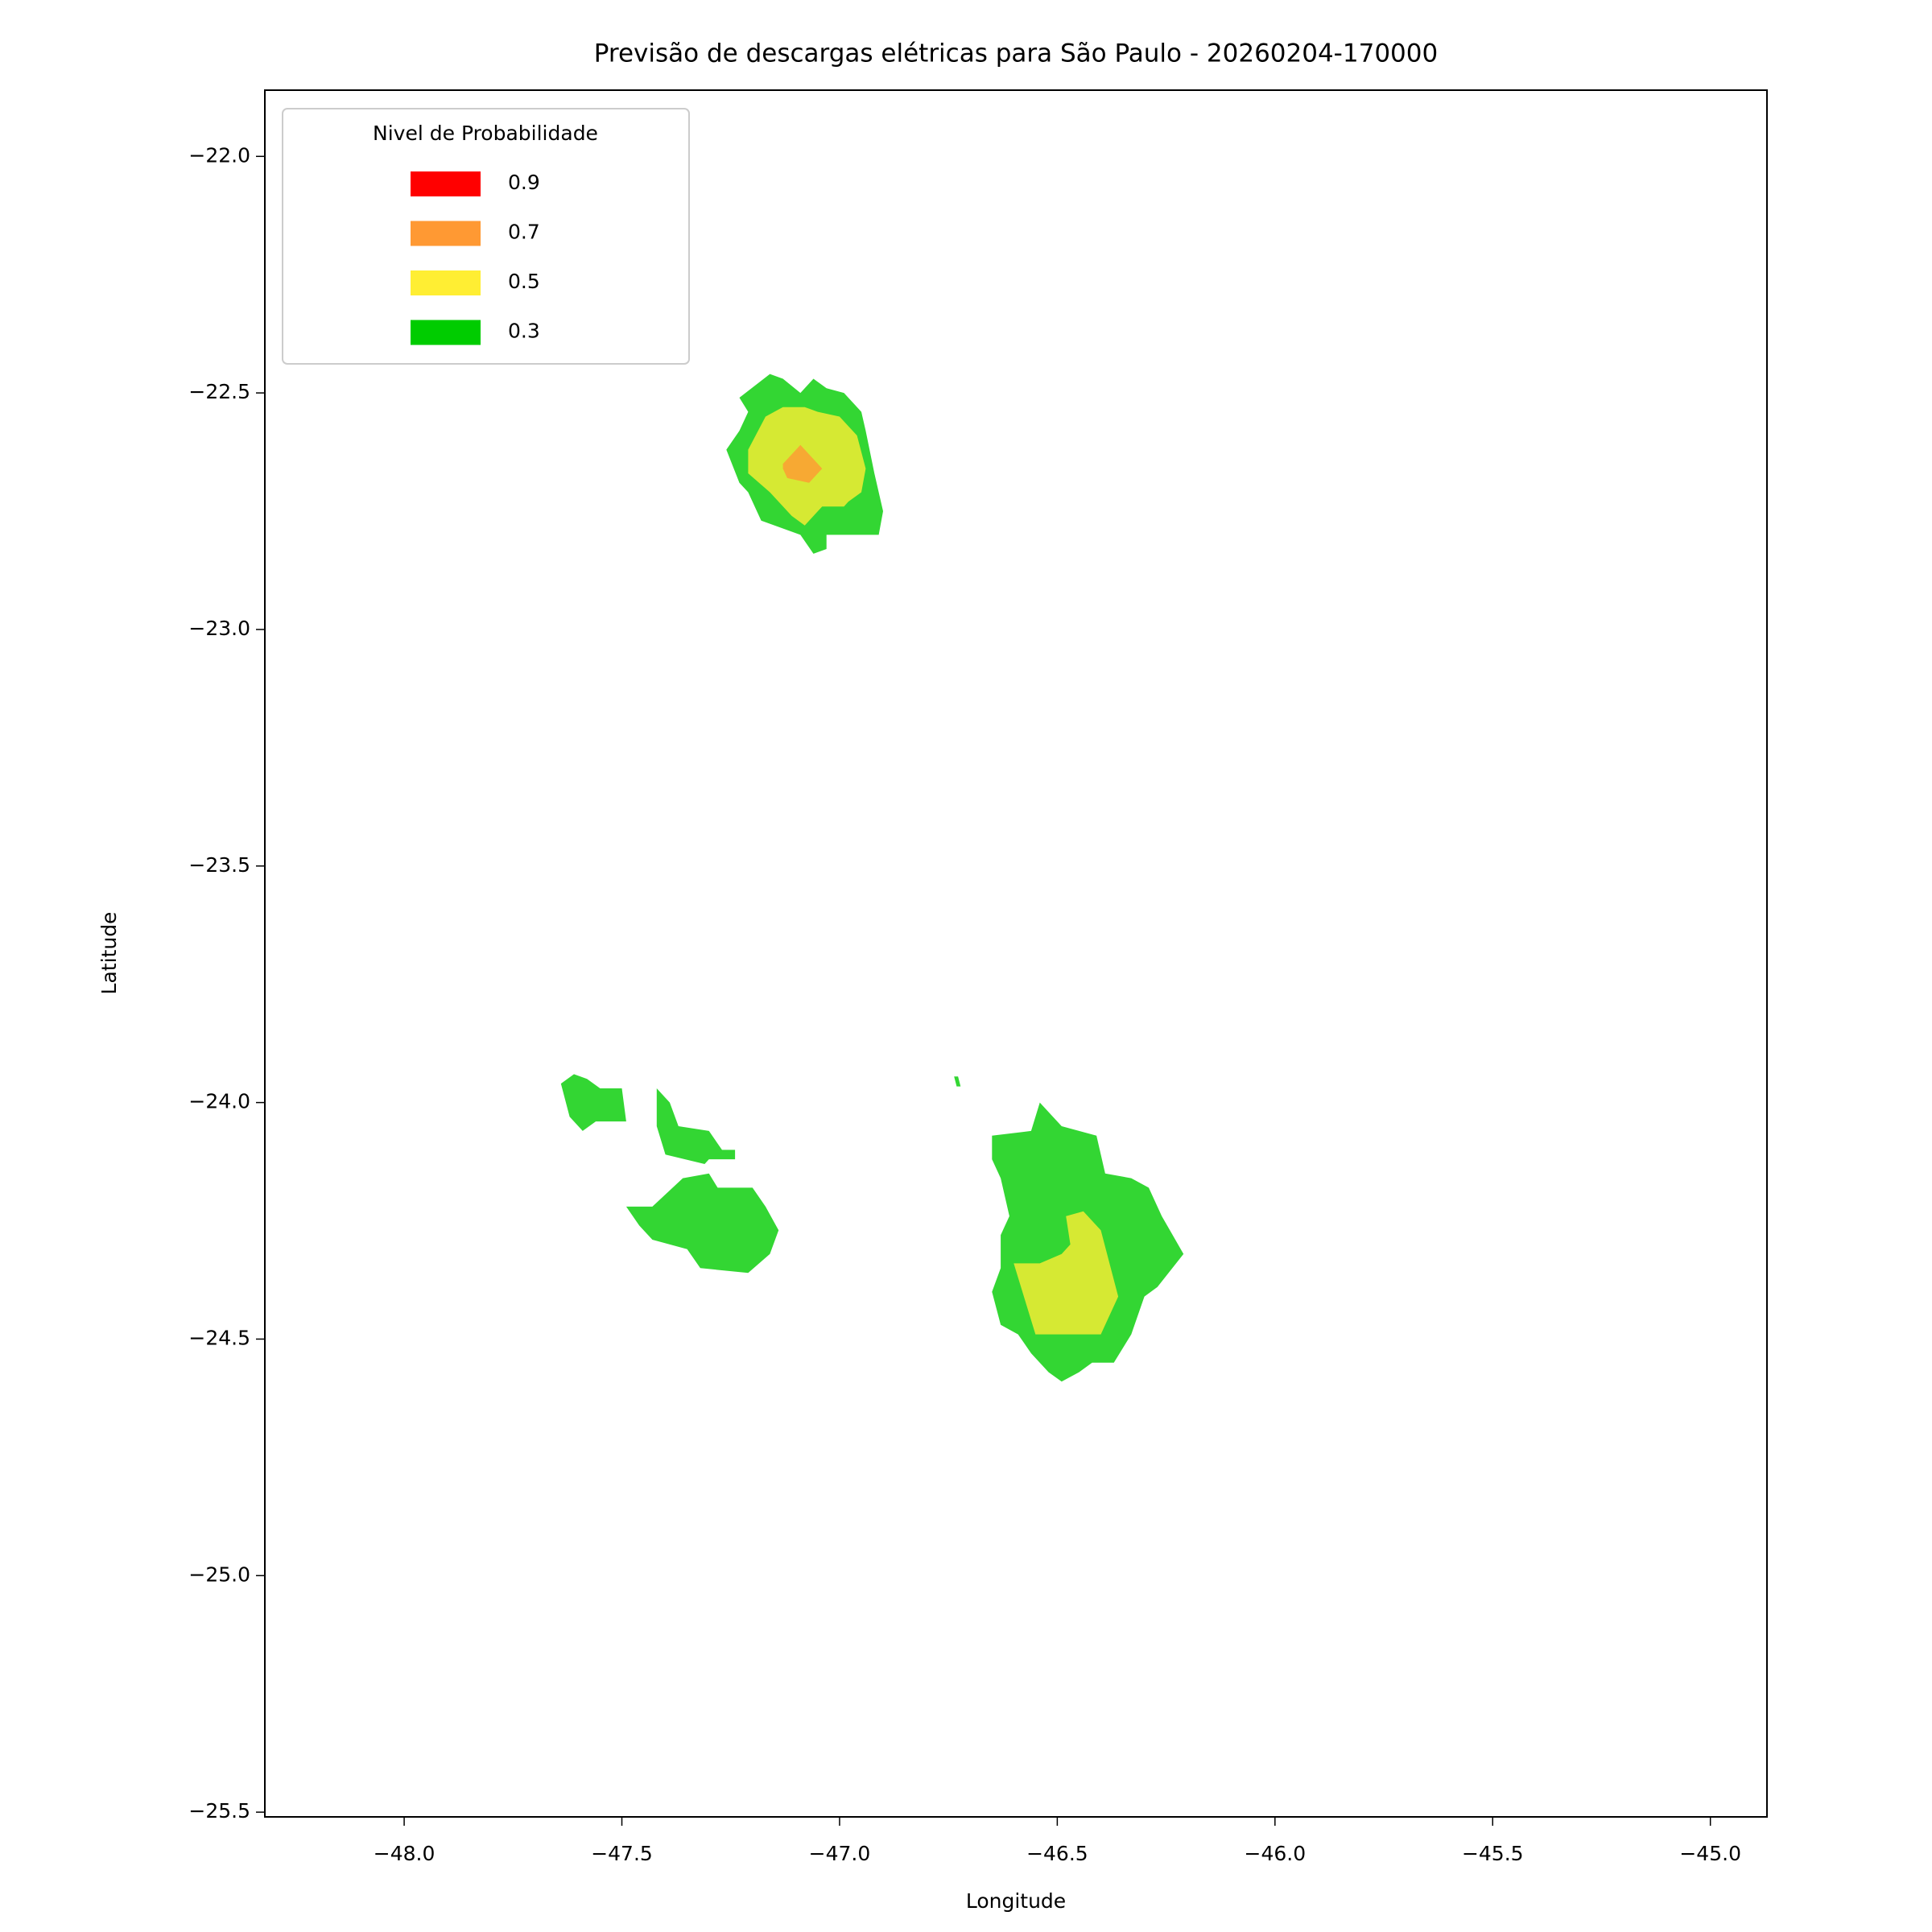 Image resolution: width=1932 pixels, height=1932 pixels. What do you see at coordinates (524, 331) in the screenshot?
I see `legend-label: 0.3` at bounding box center [524, 331].